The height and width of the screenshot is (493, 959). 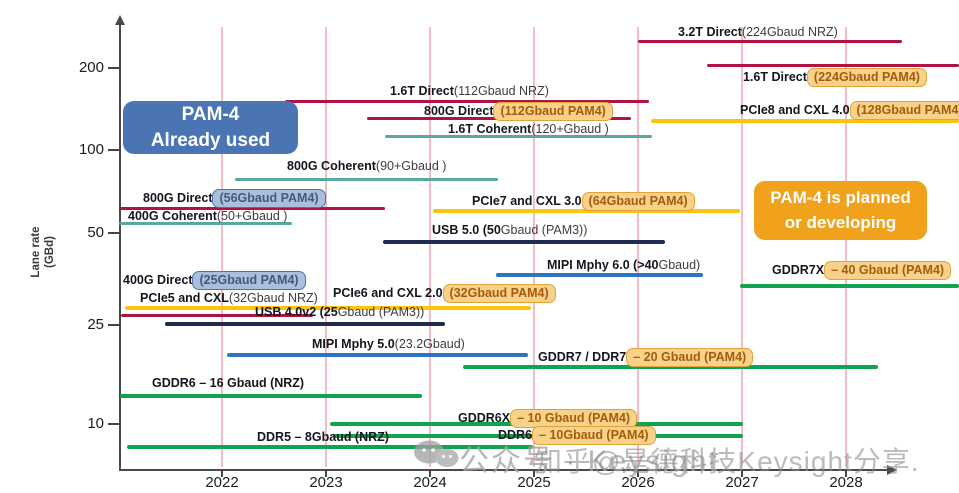 What do you see at coordinates (326, 482) in the screenshot?
I see `x-axis-tick-label: 2023` at bounding box center [326, 482].